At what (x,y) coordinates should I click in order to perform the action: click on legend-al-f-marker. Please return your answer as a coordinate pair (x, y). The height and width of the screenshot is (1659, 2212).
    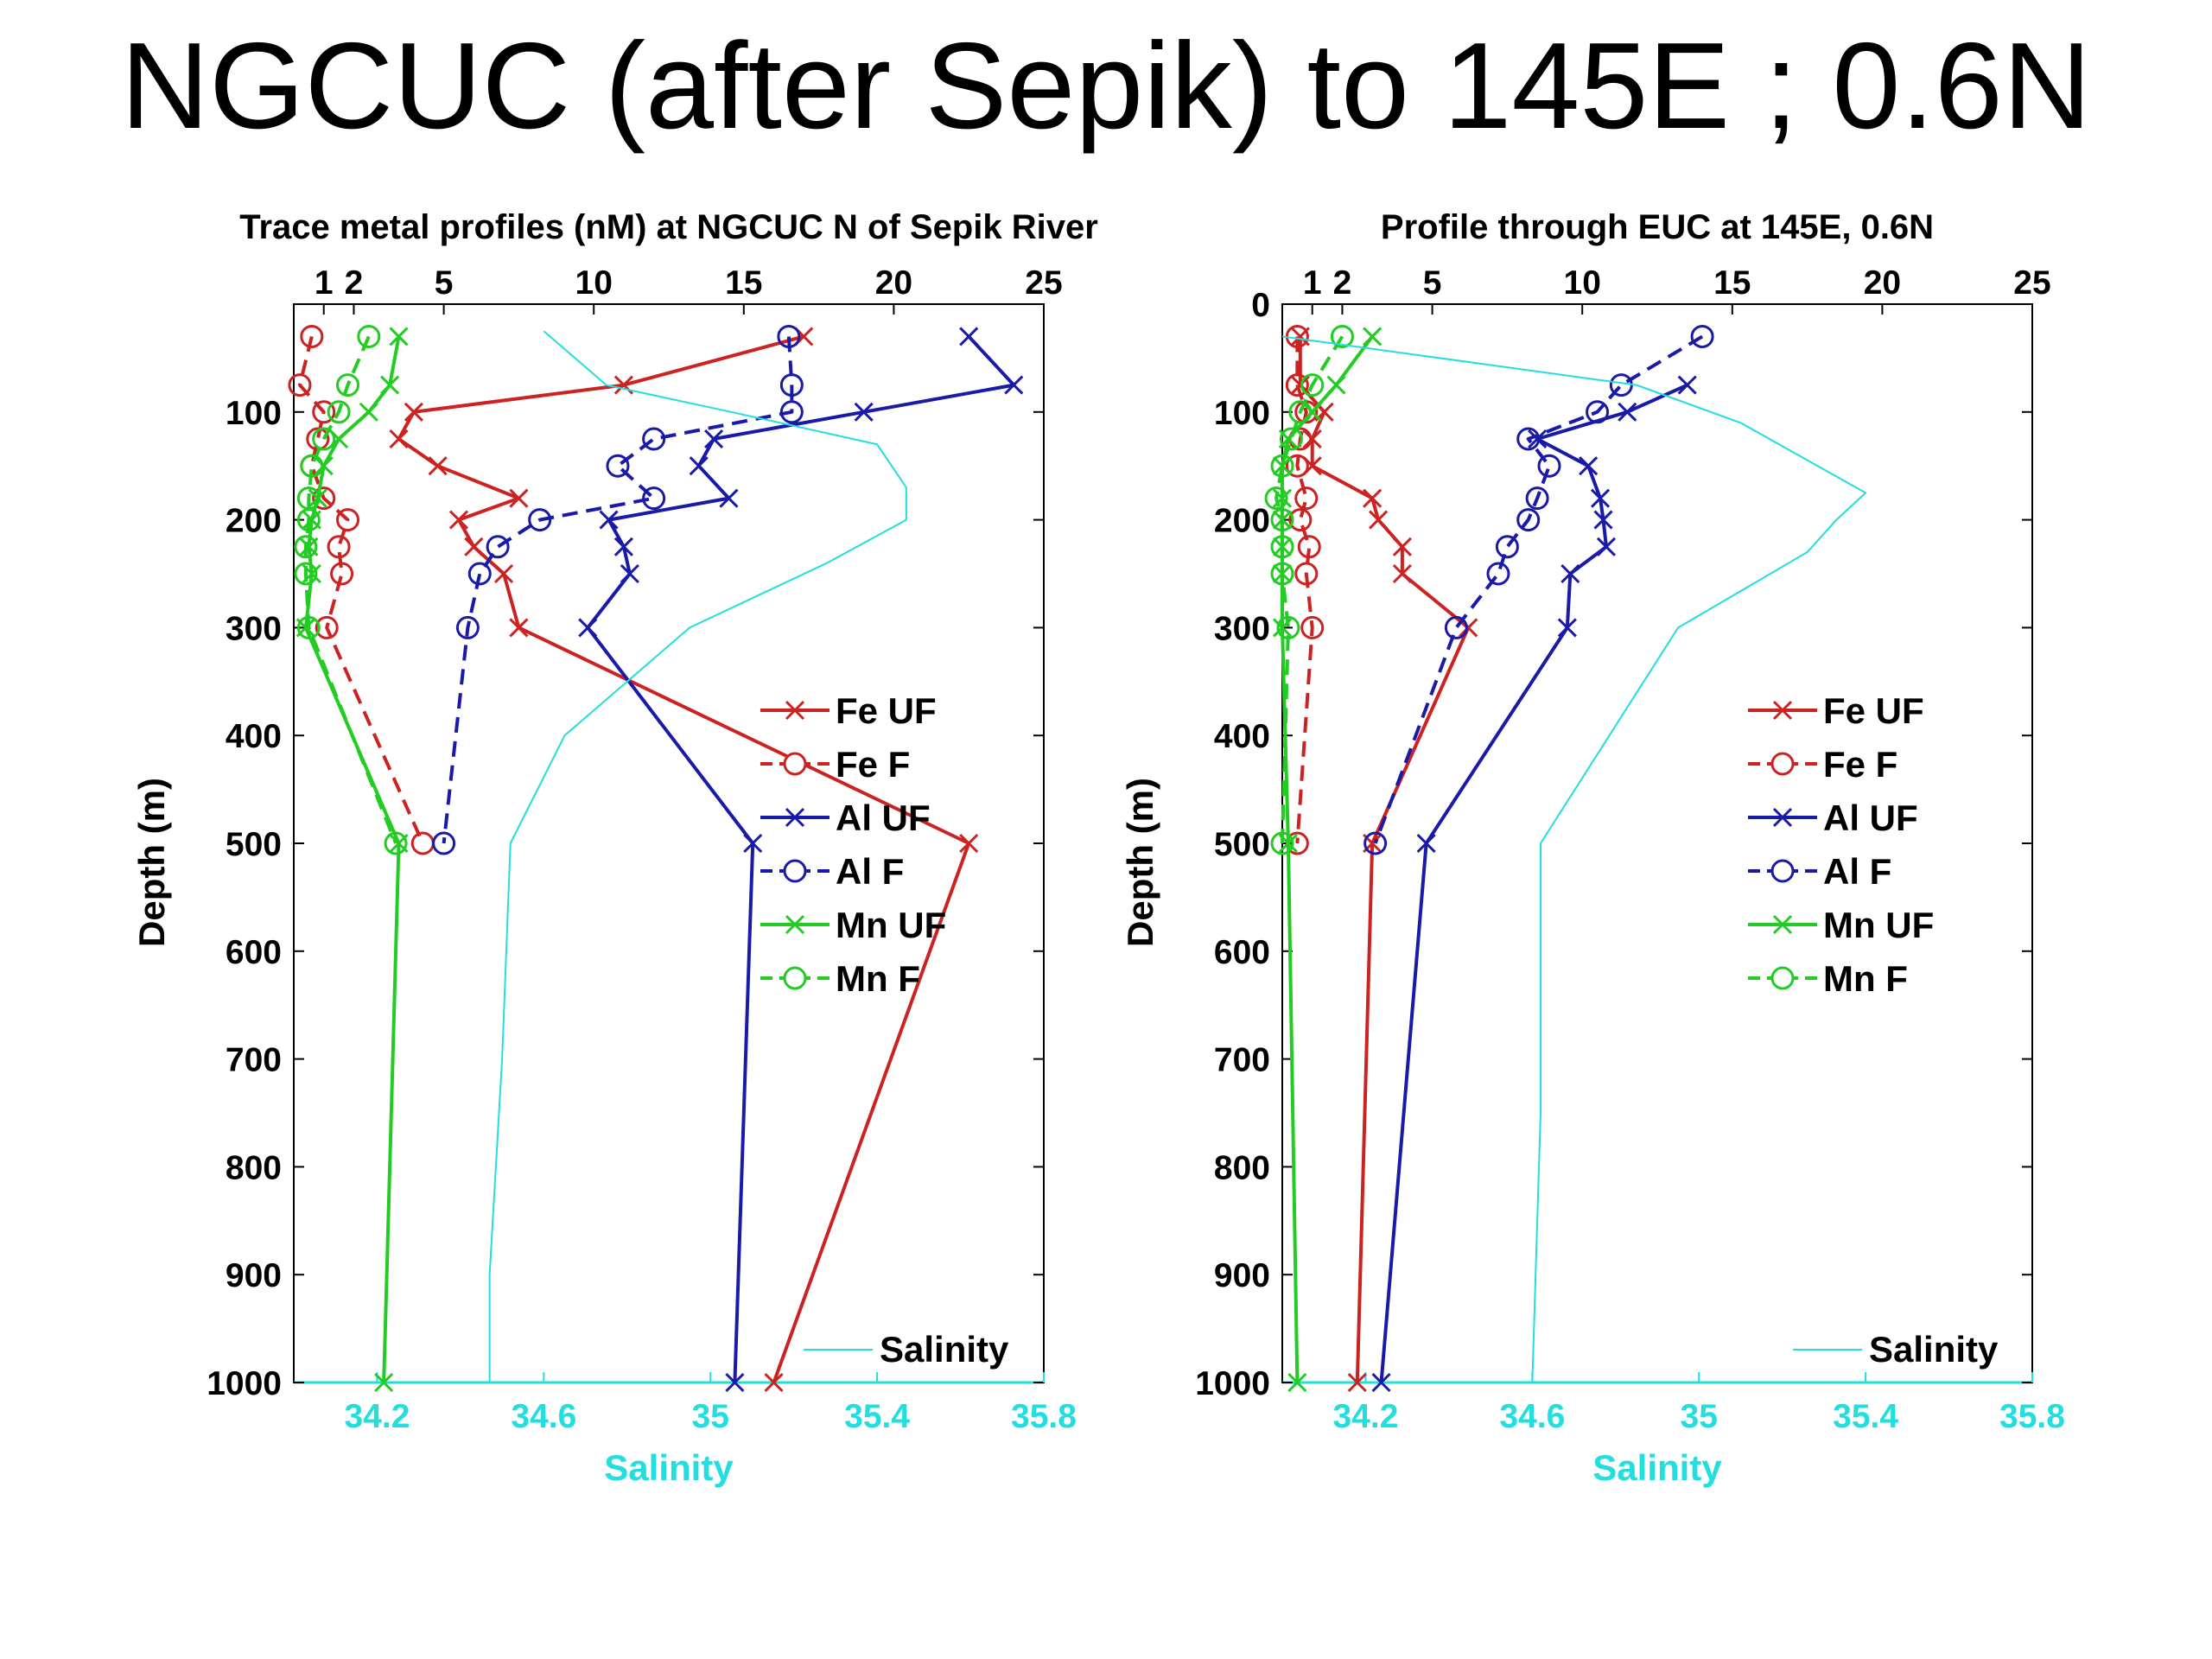
    Looking at the image, I should click on (1782, 871).